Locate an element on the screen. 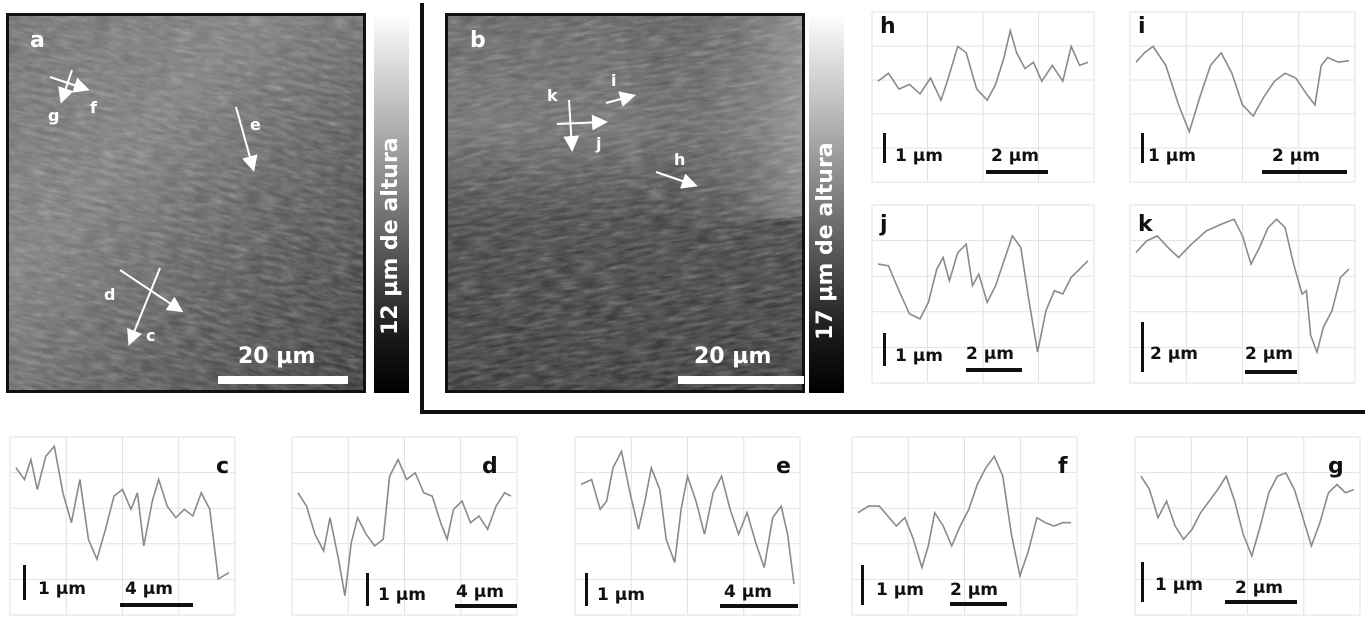 The image size is (1370, 622). profile-c is located at coordinates (122, 526).